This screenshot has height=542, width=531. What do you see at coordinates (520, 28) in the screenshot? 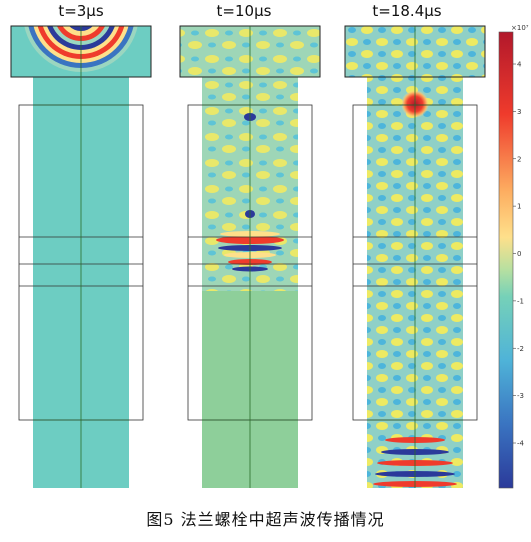
I see `colorbar-exponent: ×10⁷` at bounding box center [520, 28].